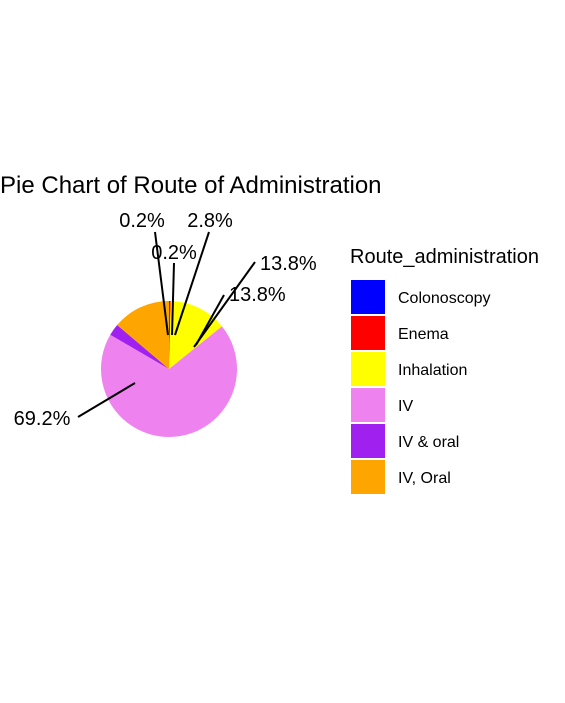  What do you see at coordinates (428, 442) in the screenshot?
I see `legend-label: IV & oral` at bounding box center [428, 442].